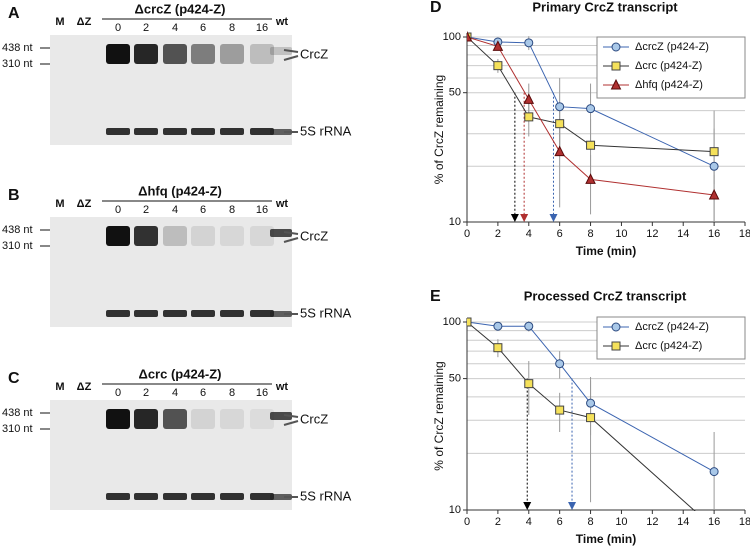 Image resolution: width=750 pixels, height=559 pixels. Describe the element at coordinates (455, 378) in the screenshot. I see `y-tick-label: 50` at that location.